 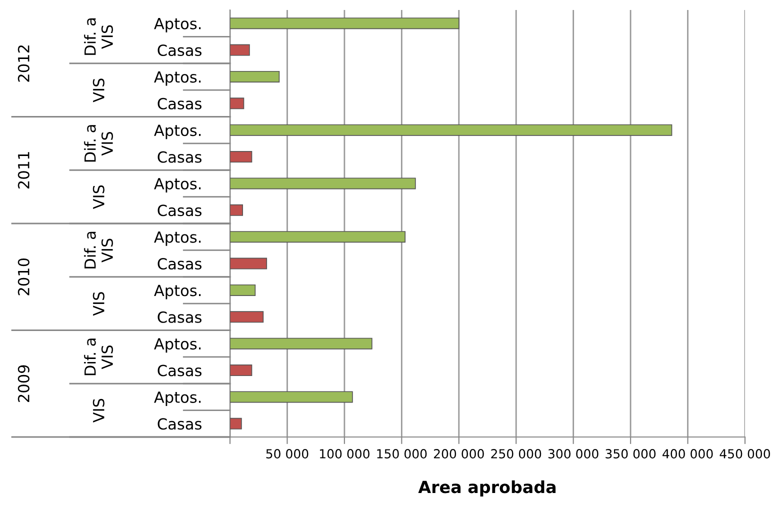 I want to click on x-tick-label: 400 000, so click(x=687, y=453).